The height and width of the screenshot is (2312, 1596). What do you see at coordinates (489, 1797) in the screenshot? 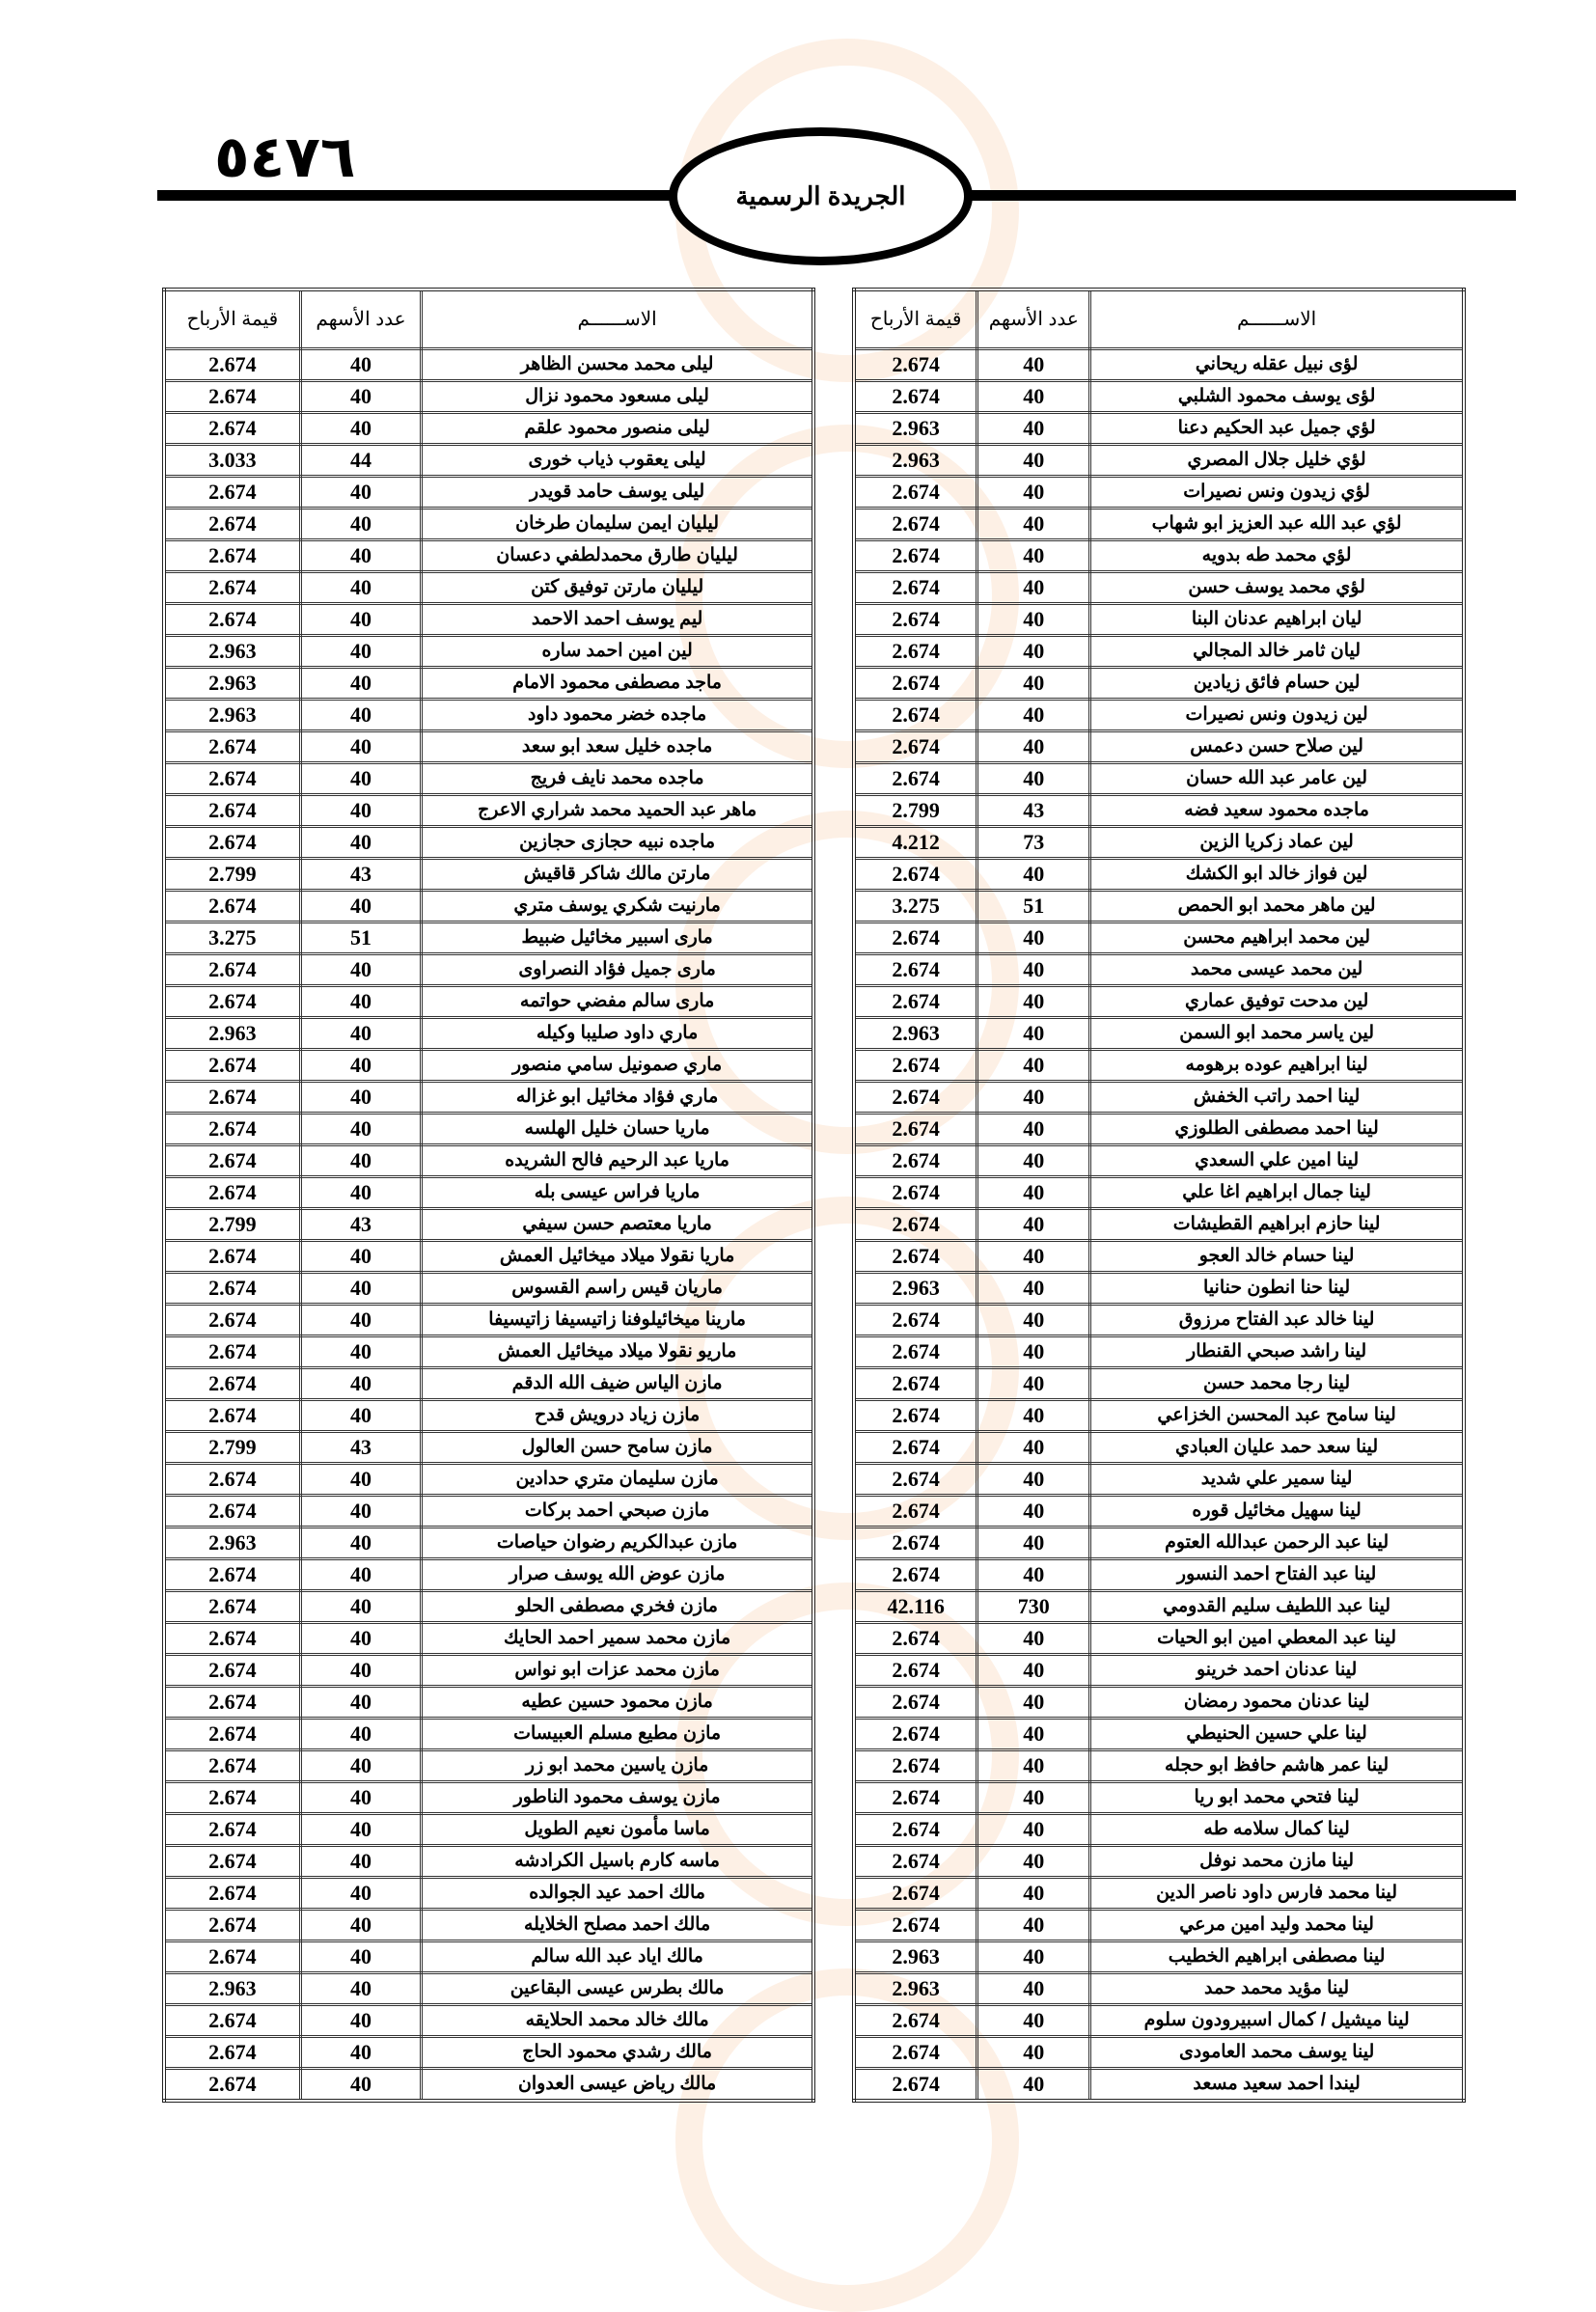
I see `table-row: مازن يوسف محمود الناطور 40 2.674` at bounding box center [489, 1797].